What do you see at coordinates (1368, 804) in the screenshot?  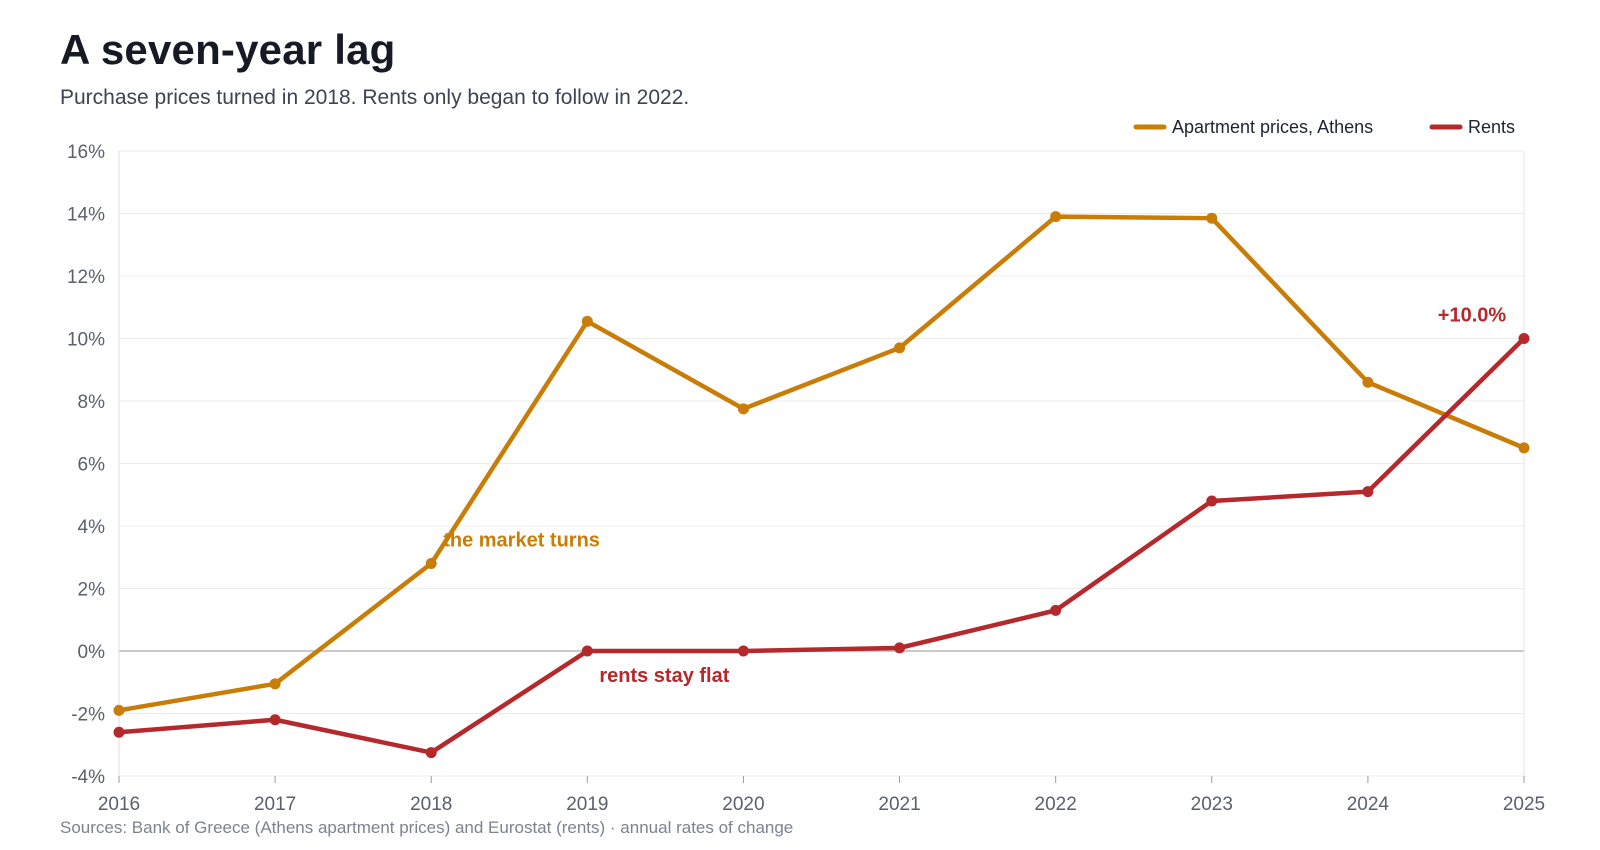 I see `x-tick-label: 2024` at bounding box center [1368, 804].